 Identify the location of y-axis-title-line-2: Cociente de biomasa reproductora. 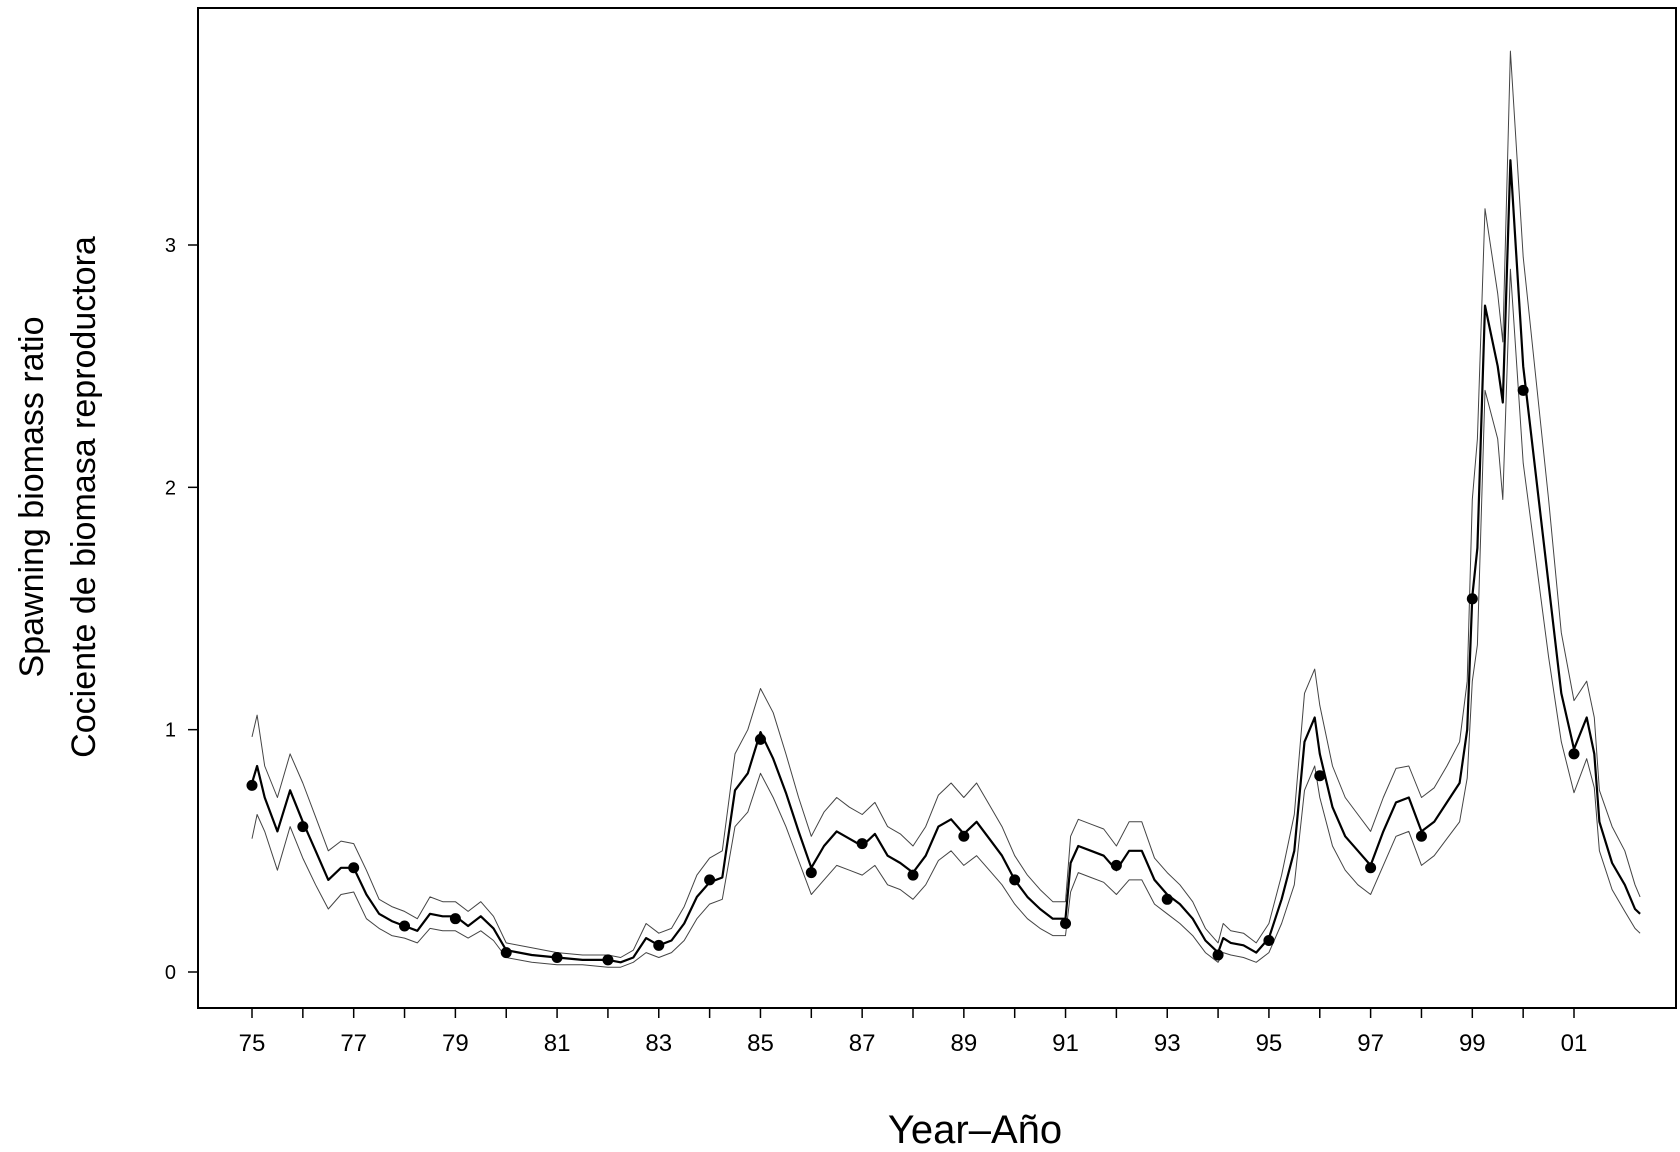
(84, 497).